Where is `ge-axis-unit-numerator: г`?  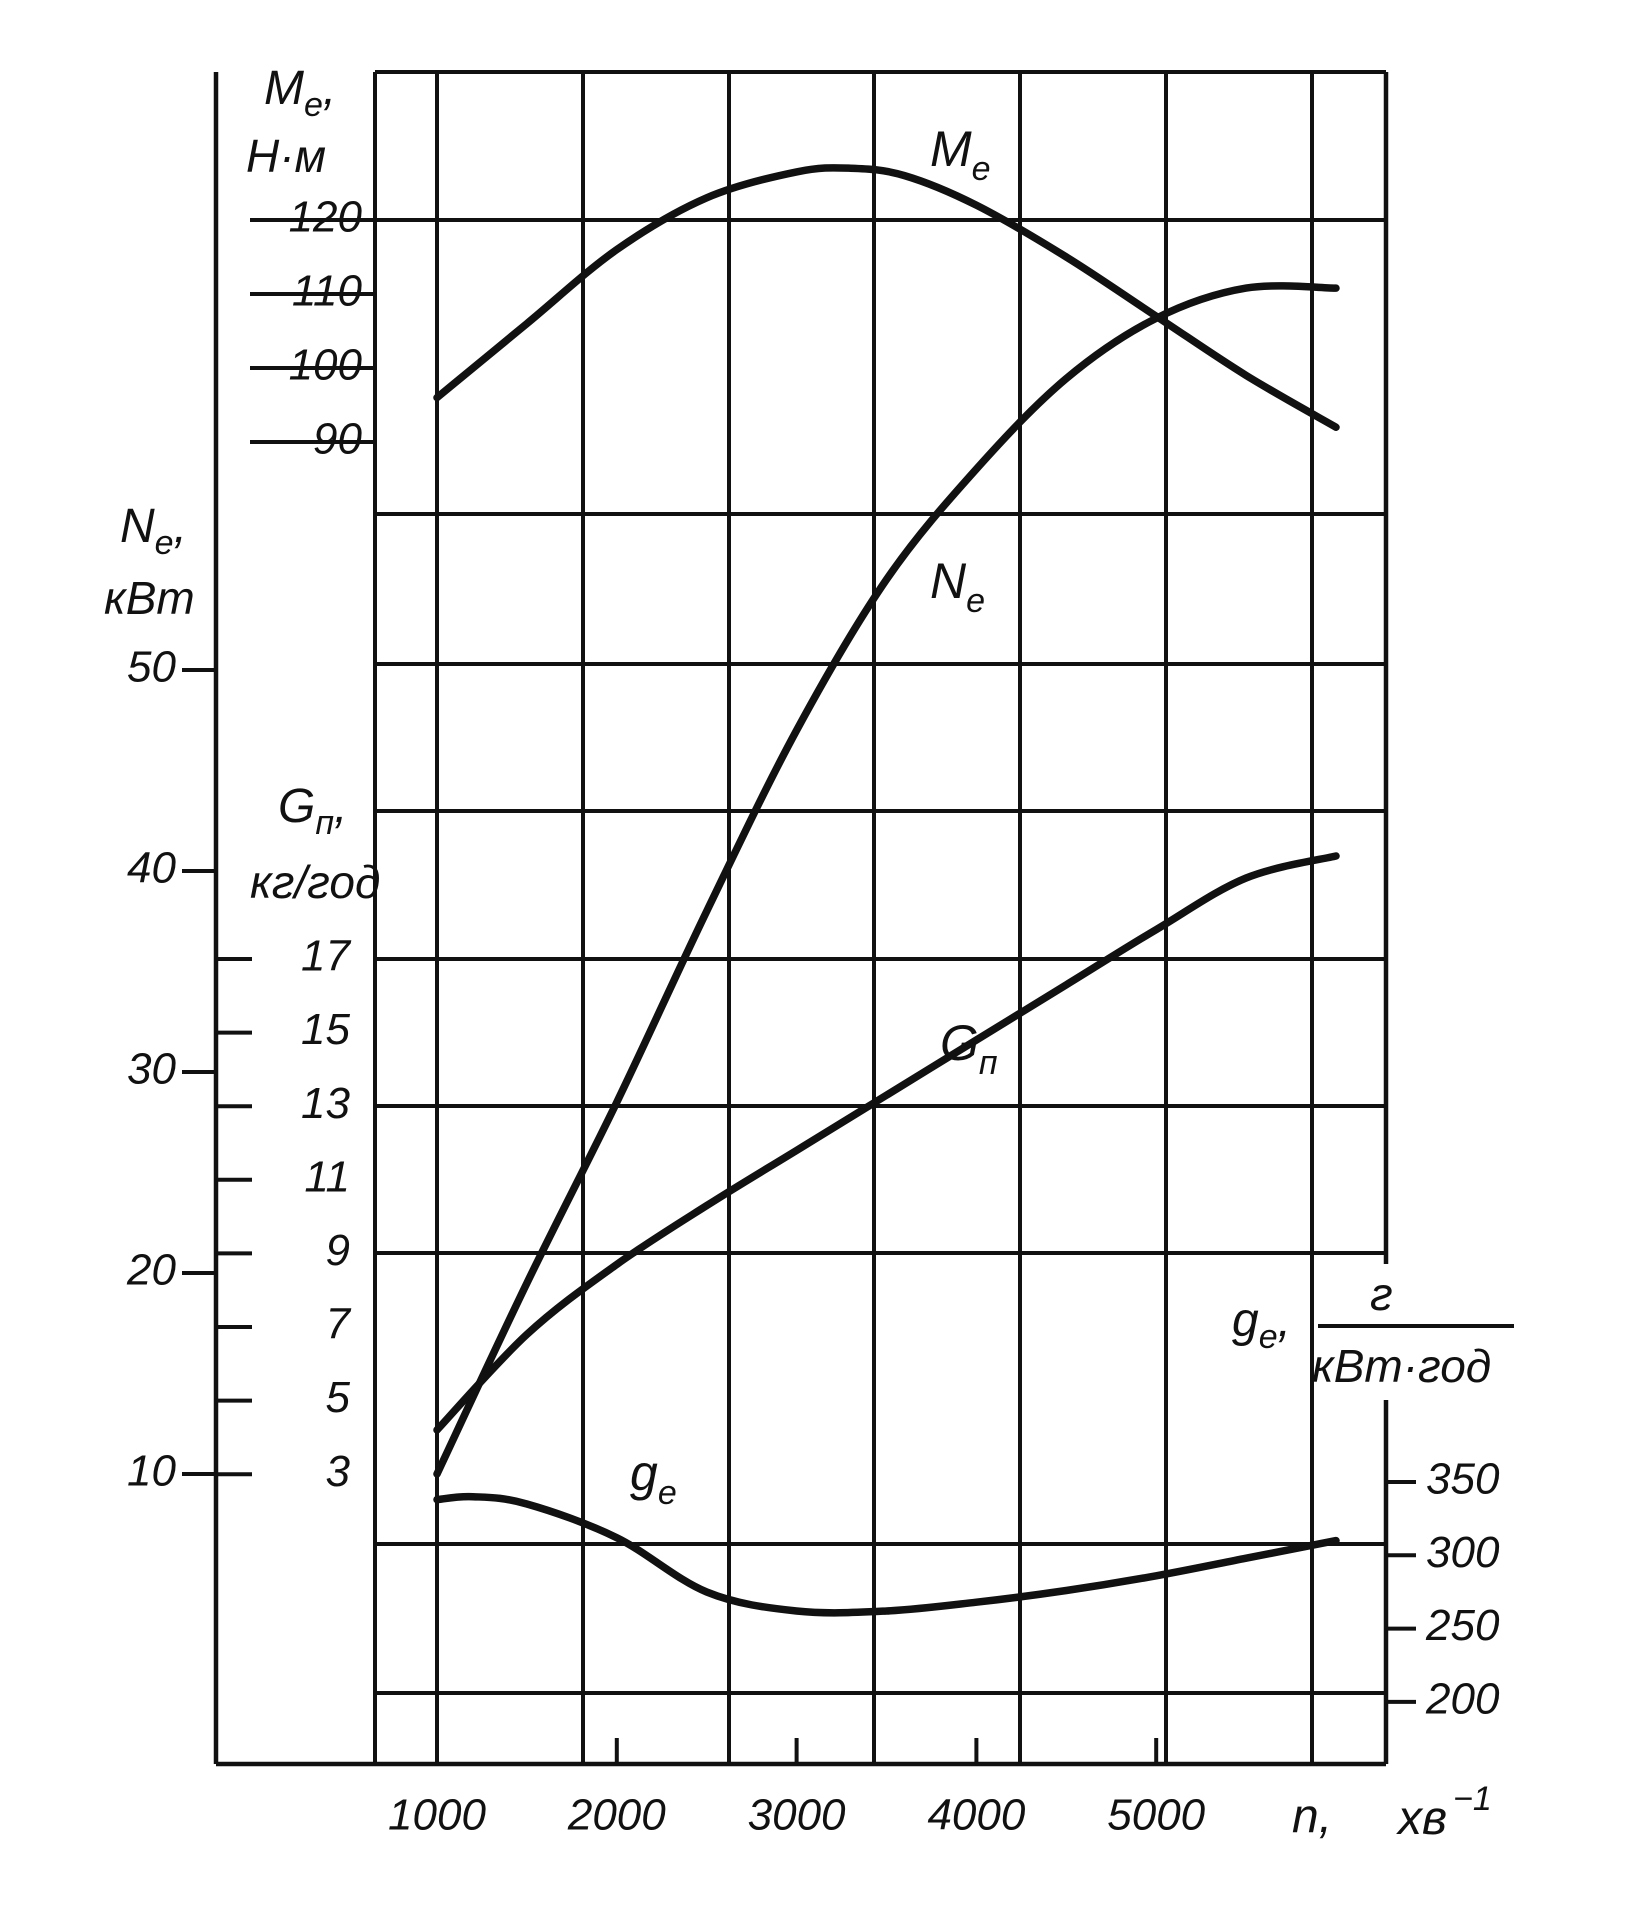
ge-axis-unit-numerator: г is located at coordinates (1381, 1294).